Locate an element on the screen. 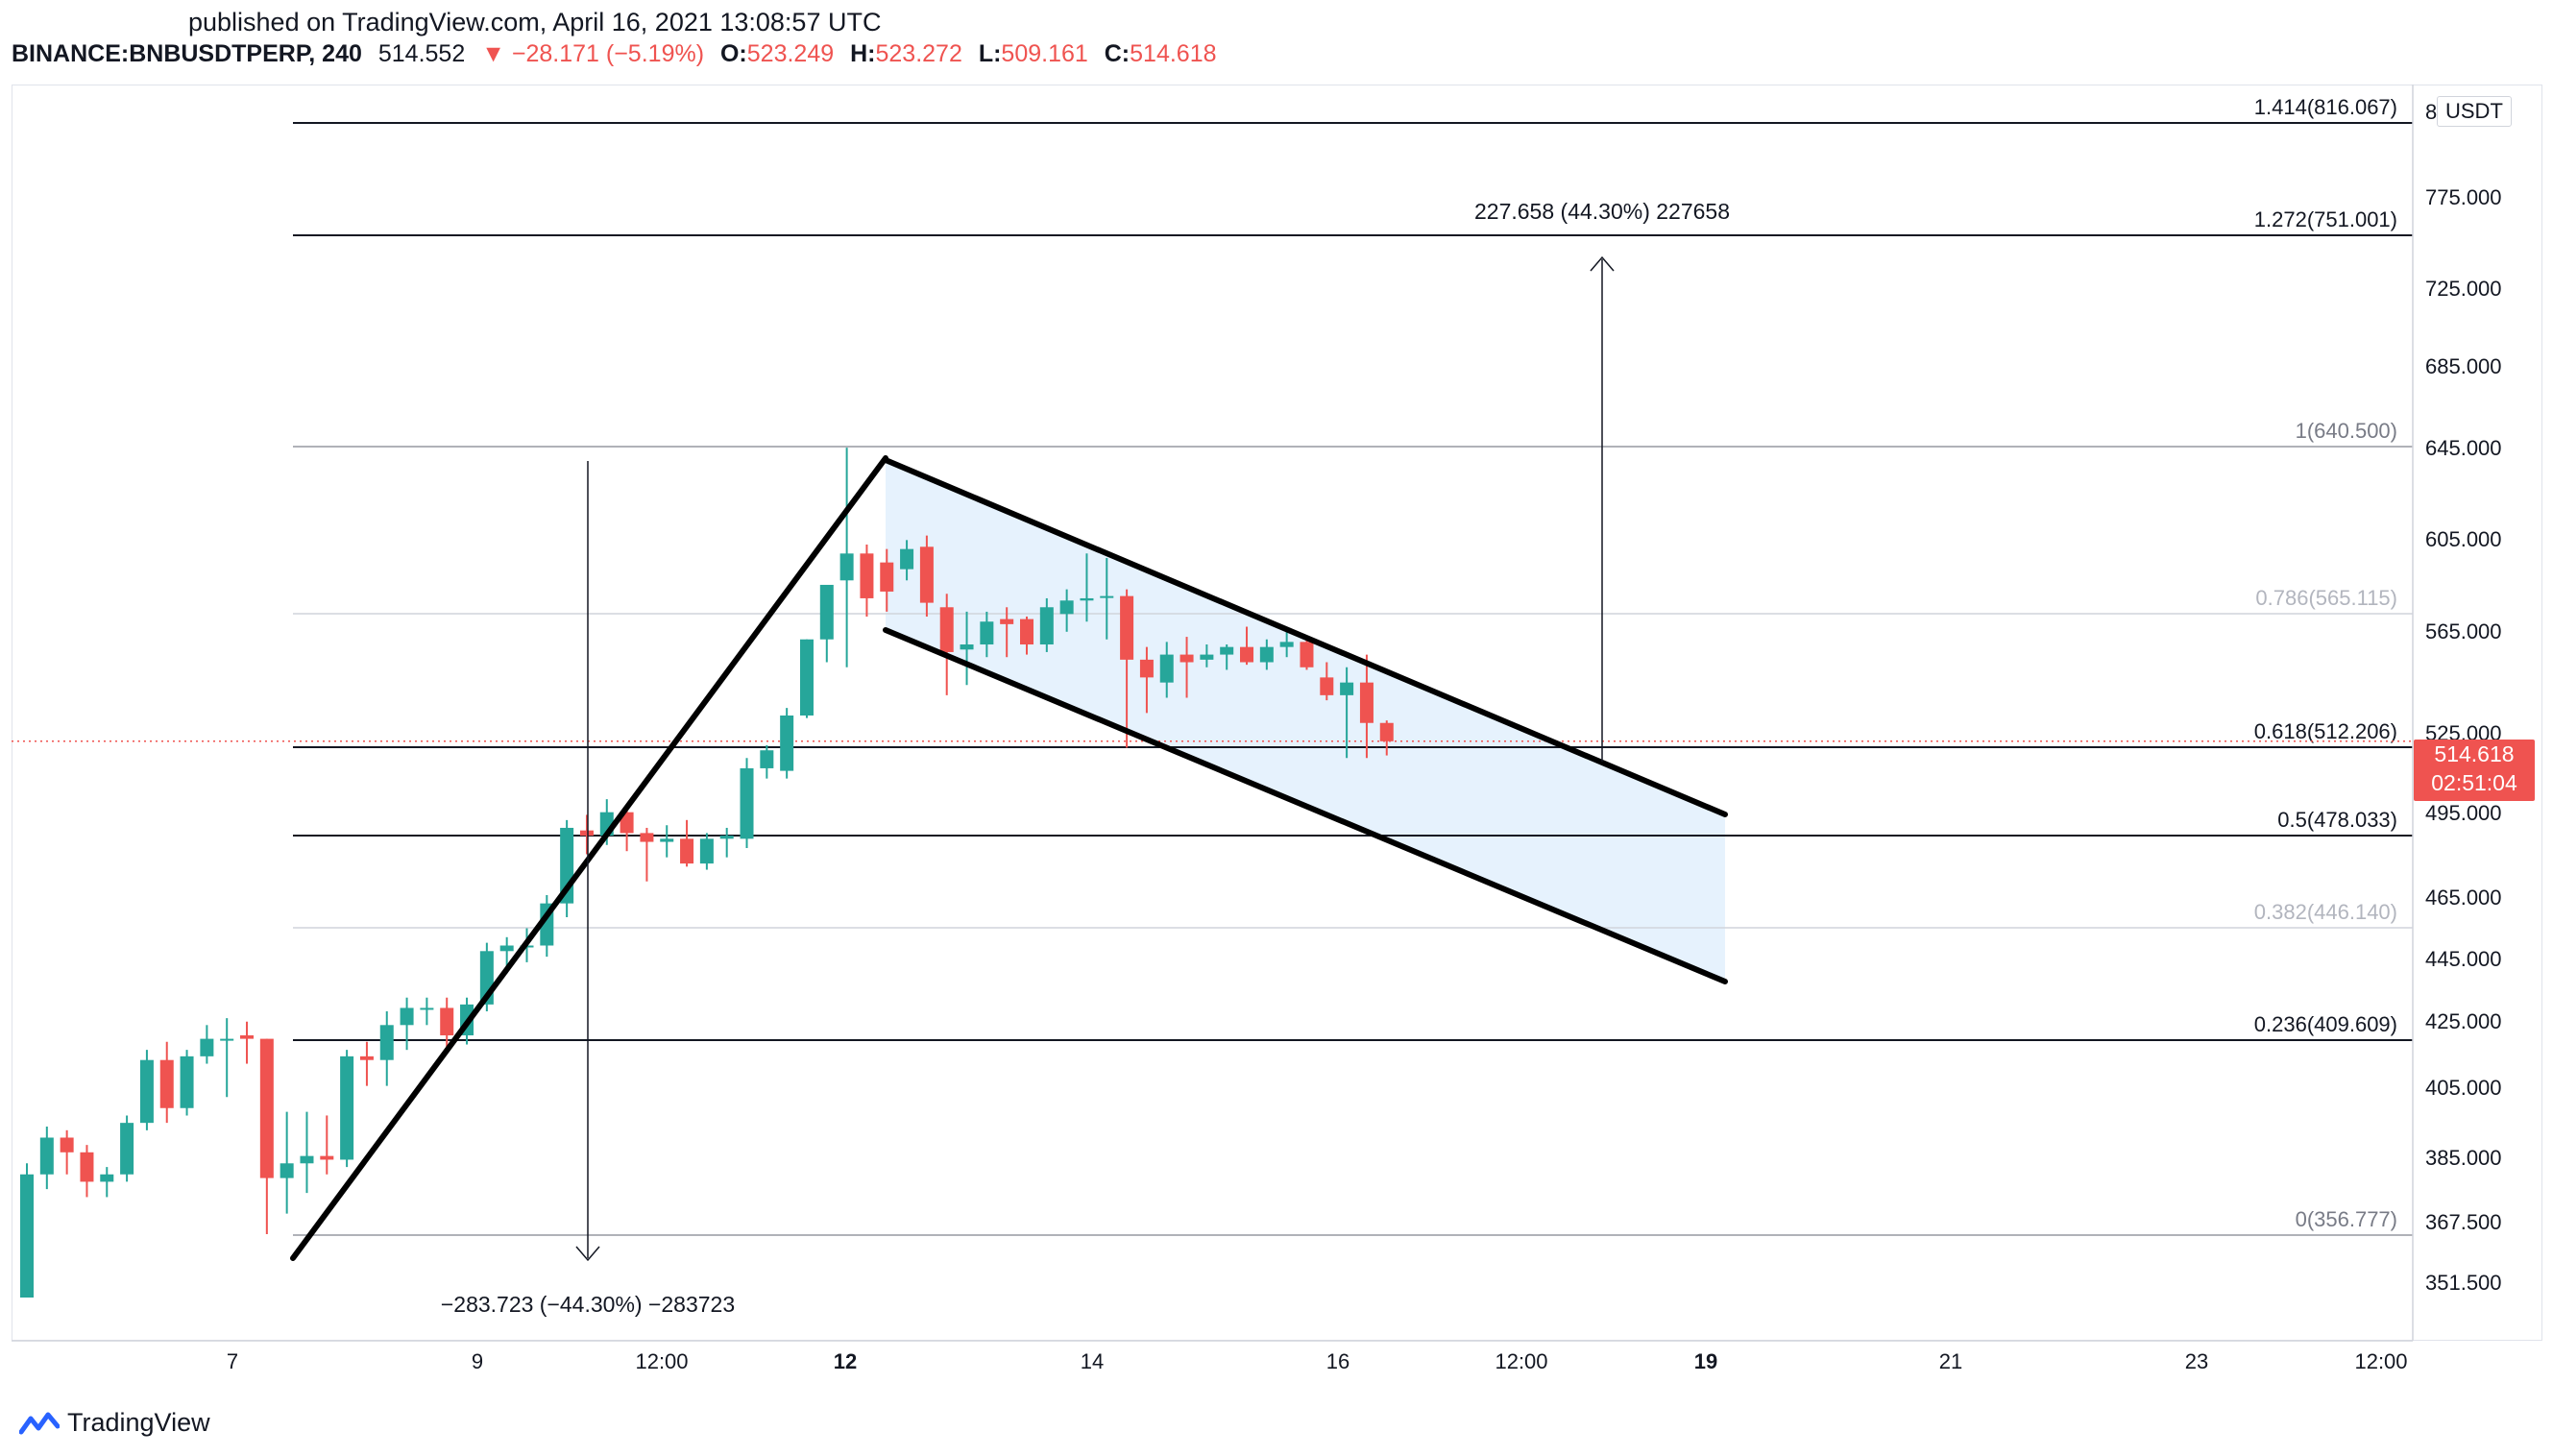  price-tick-15: 351.500 is located at coordinates (2463, 1283).